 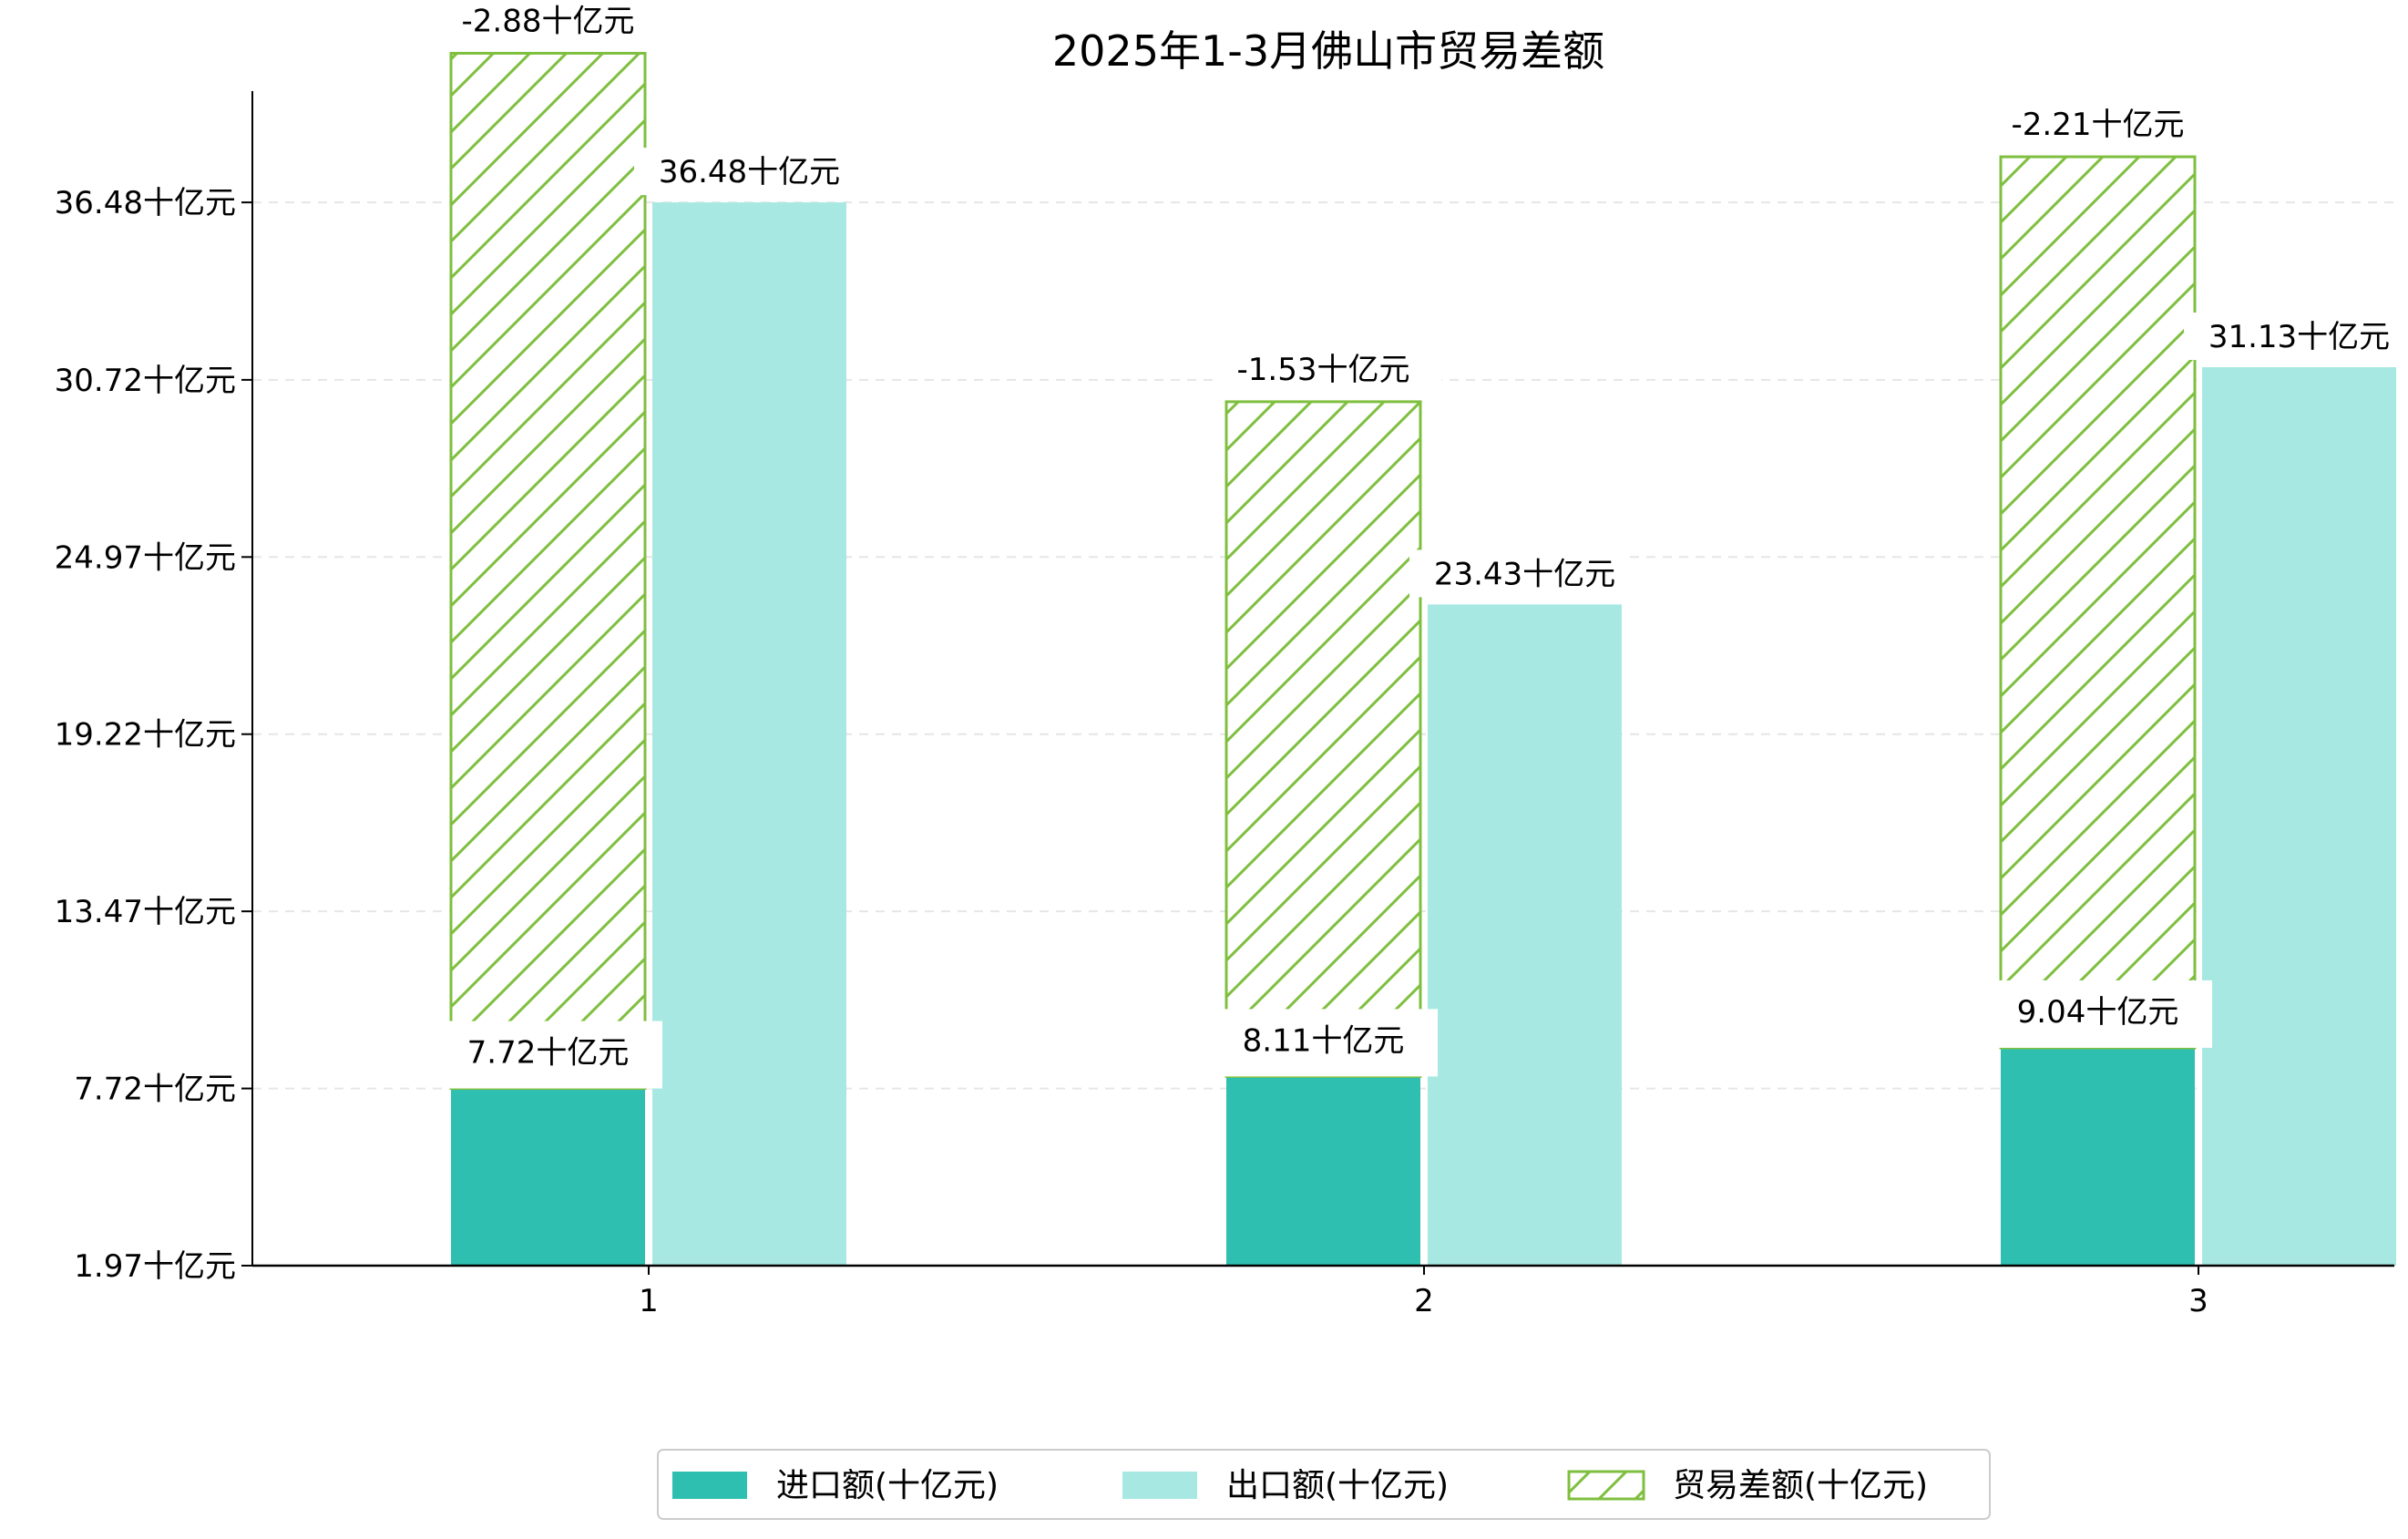 I want to click on legend-import-label: 进口额(十亿元), so click(x=887, y=1486).